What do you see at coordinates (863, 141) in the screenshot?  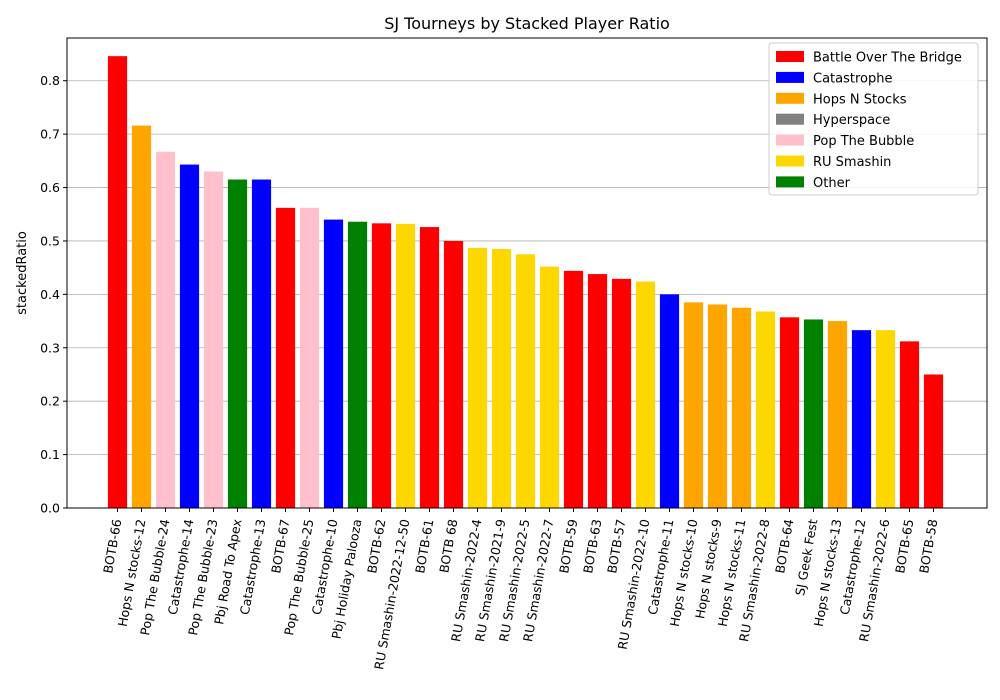 I see `legend-label: Pop The Bubble` at bounding box center [863, 141].